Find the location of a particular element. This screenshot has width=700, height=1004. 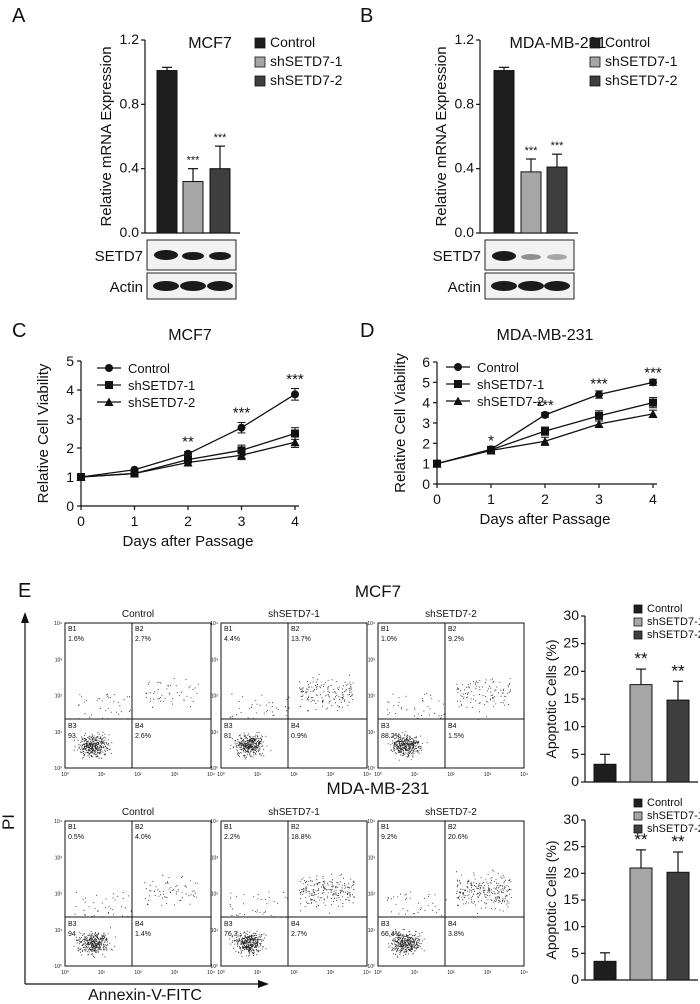

y-tick-label: 2 is located at coordinates (426, 443).